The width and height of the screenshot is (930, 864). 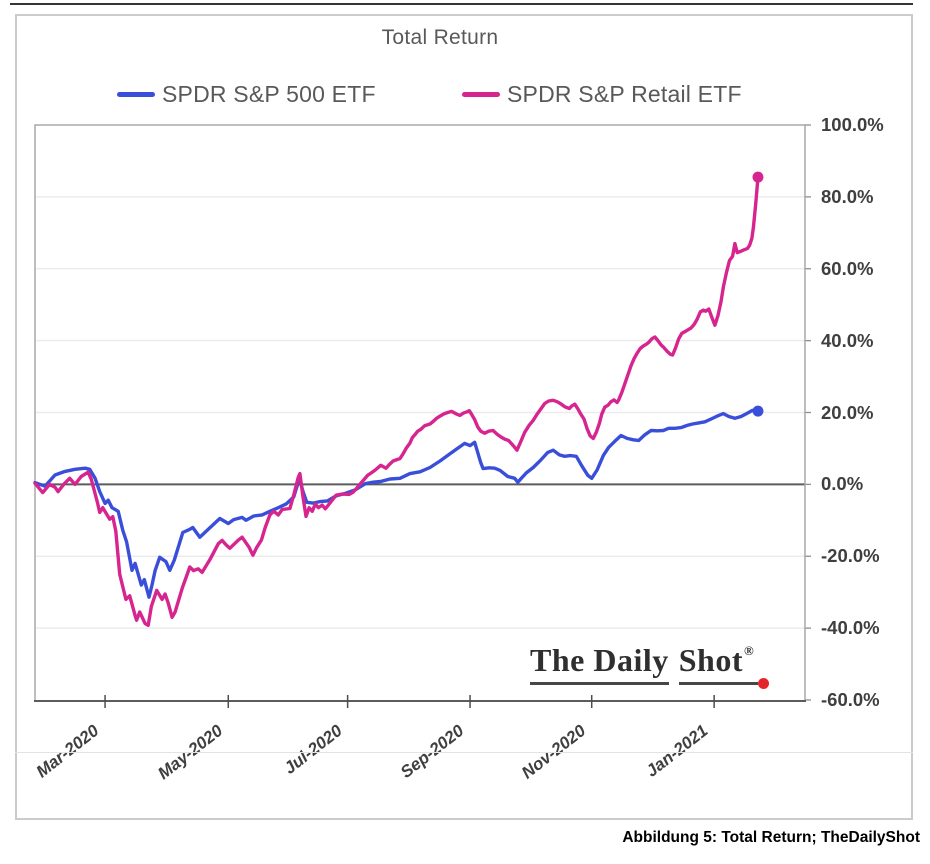 What do you see at coordinates (724, 665) in the screenshot?
I see `watermark-text-shot: Shot®` at bounding box center [724, 665].